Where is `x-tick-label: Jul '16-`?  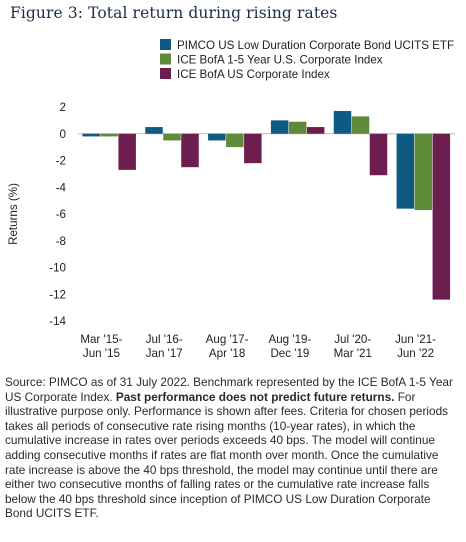
x-tick-label: Jul '16- is located at coordinates (164, 339).